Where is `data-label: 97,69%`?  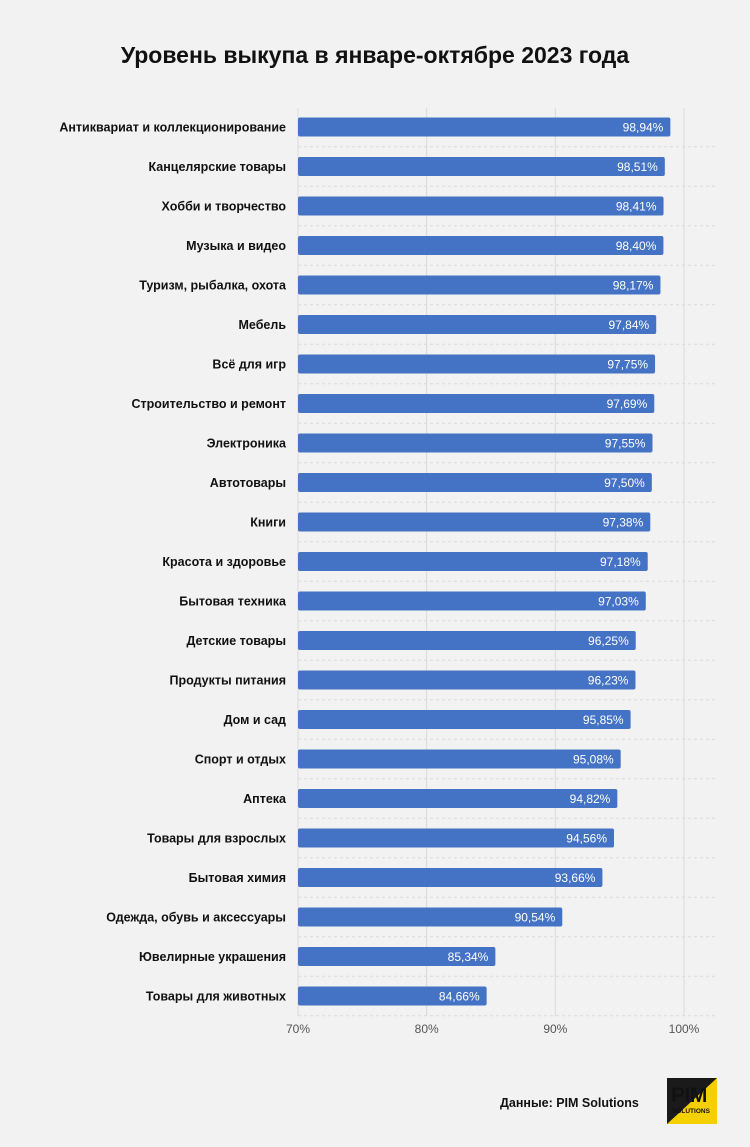
data-label: 97,69% is located at coordinates (627, 404).